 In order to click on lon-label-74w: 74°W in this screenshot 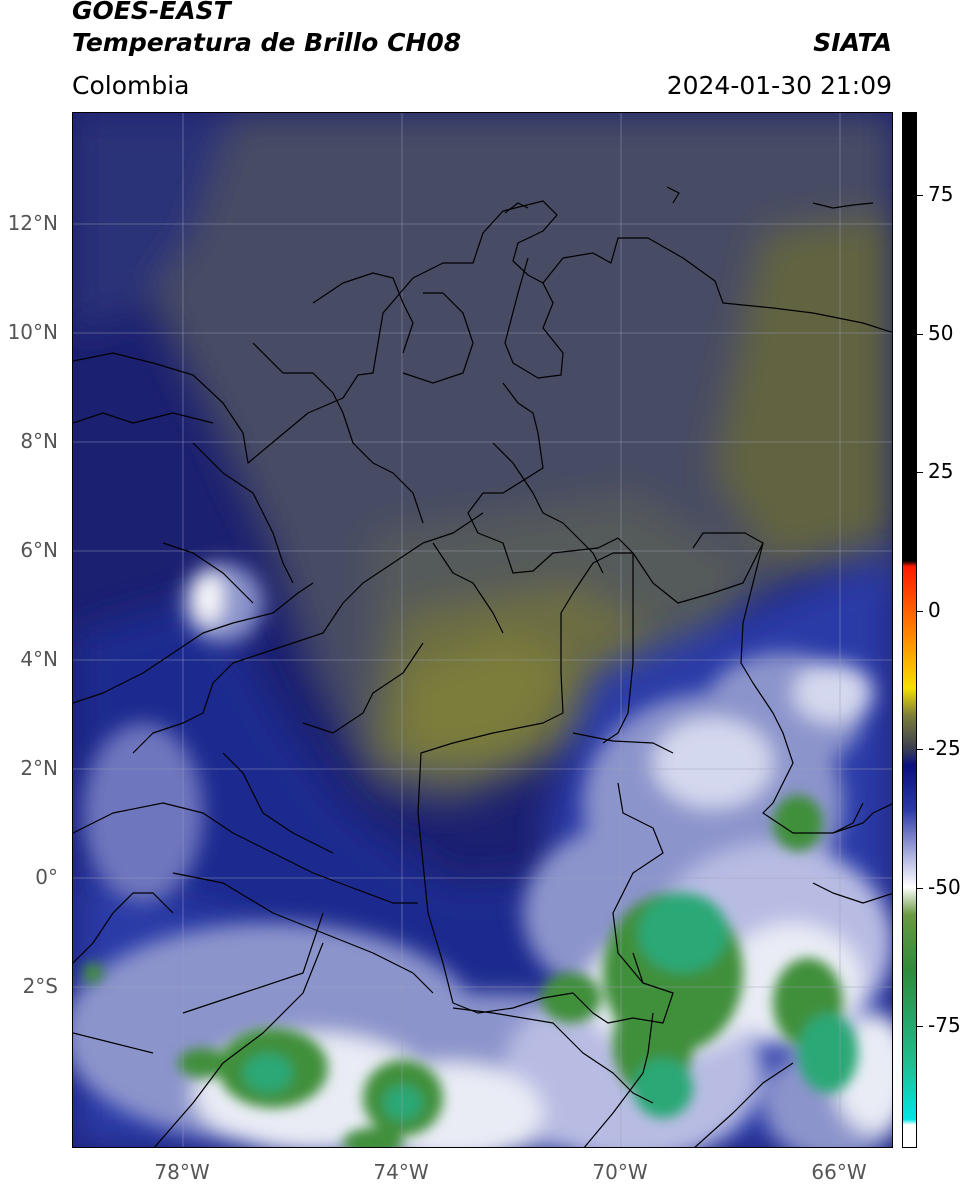, I will do `click(401, 1172)`.